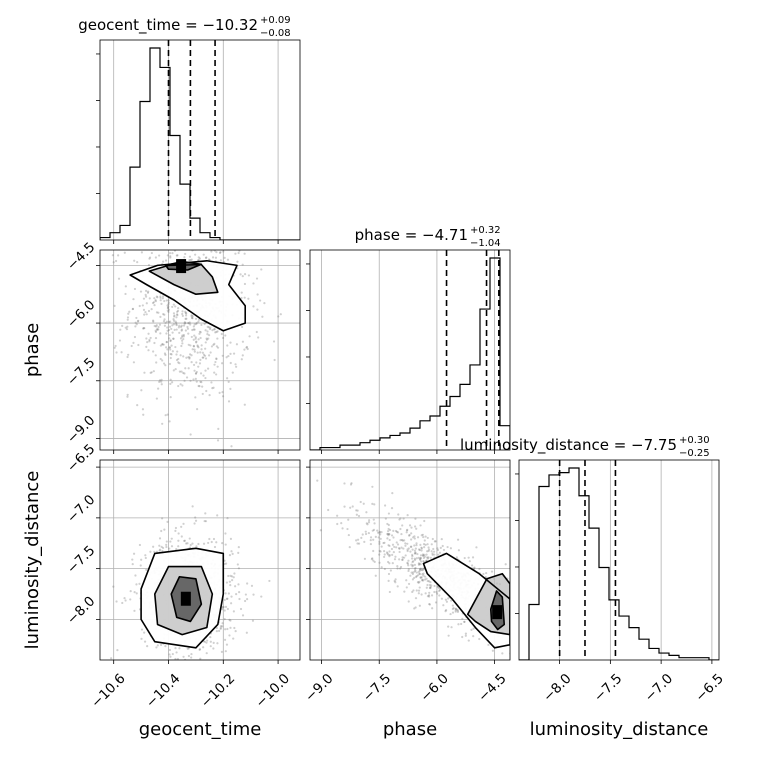  What do you see at coordinates (410, 353) in the screenshot?
I see `histogram-step` at bounding box center [410, 353].